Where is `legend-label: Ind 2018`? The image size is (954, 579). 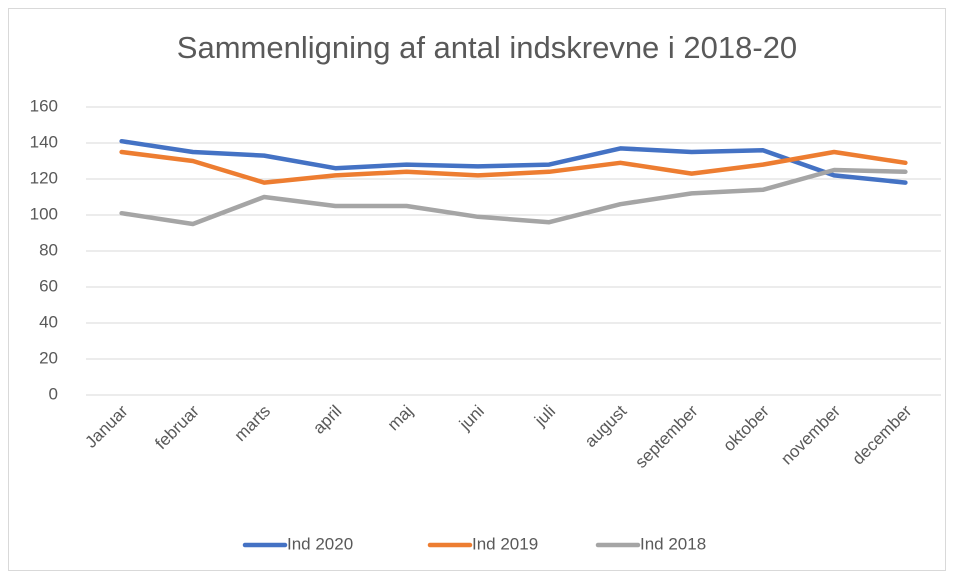
legend-label: Ind 2018 is located at coordinates (673, 543).